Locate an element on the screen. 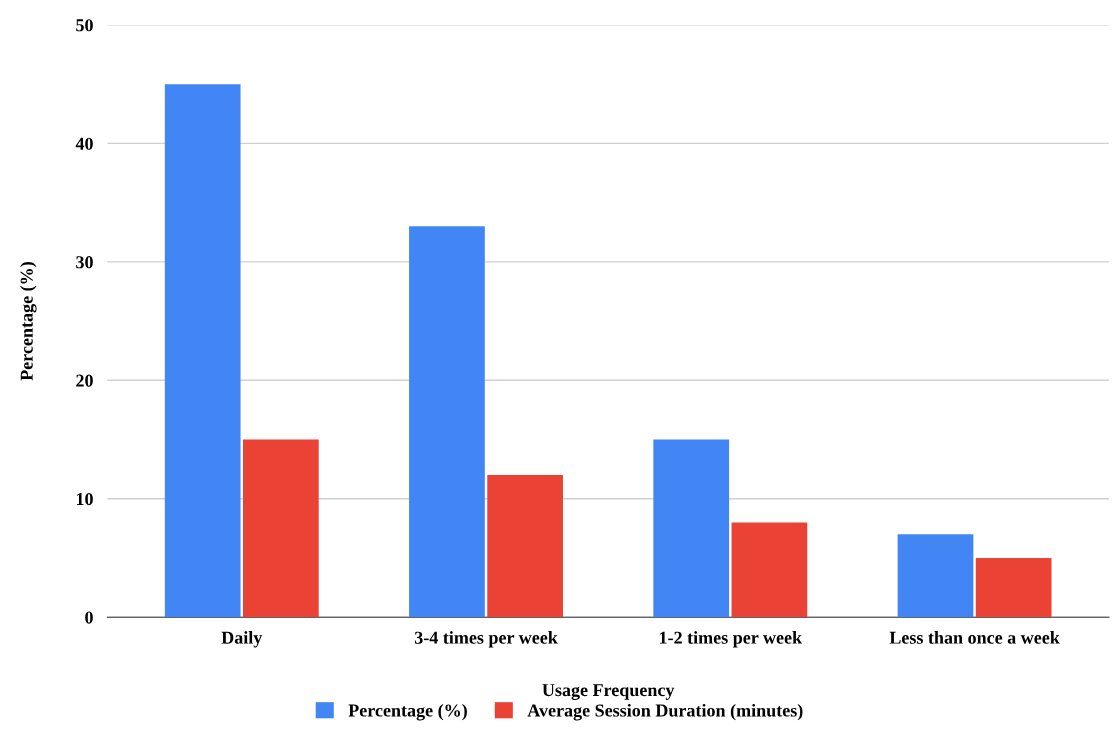 The image size is (1119, 733). y-tick-label: 0 is located at coordinates (89, 617).